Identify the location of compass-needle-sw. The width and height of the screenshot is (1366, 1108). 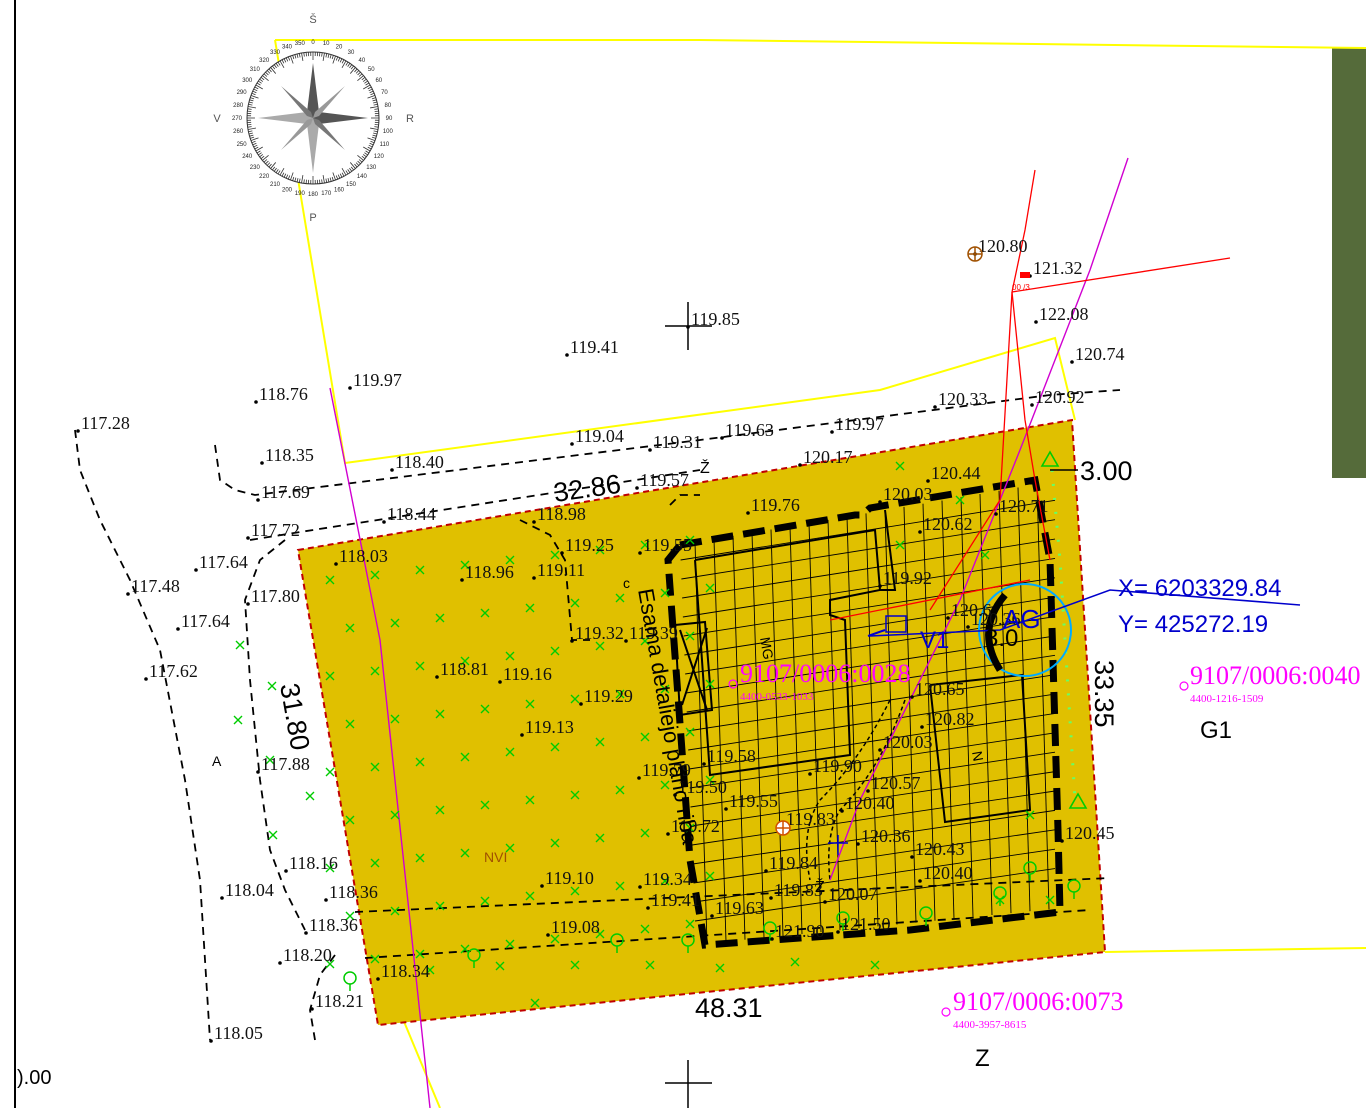
(297, 134).